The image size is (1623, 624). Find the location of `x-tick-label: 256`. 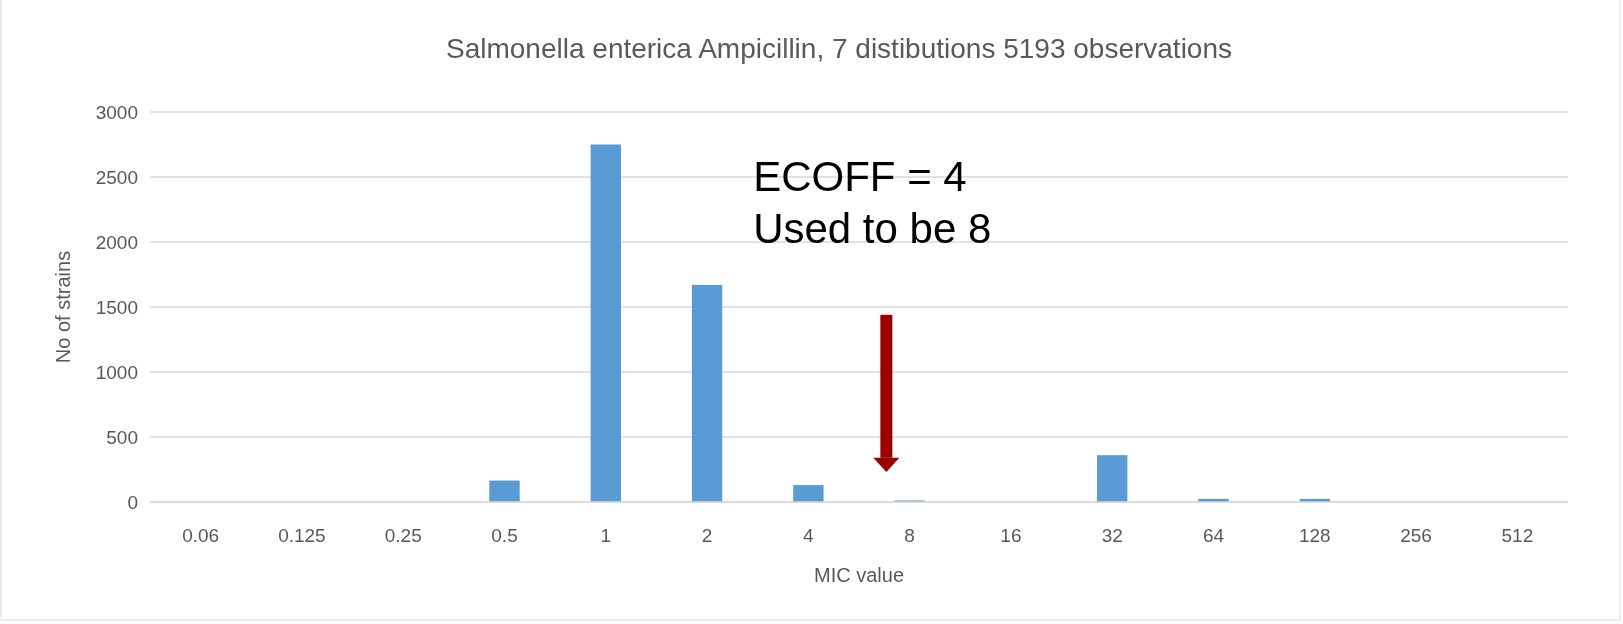

x-tick-label: 256 is located at coordinates (1416, 535).